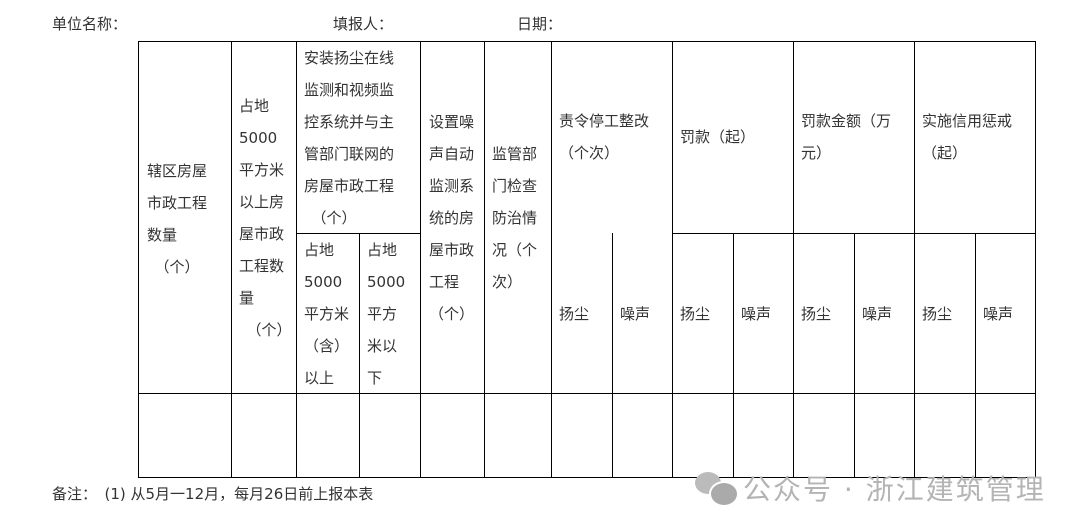 The width and height of the screenshot is (1077, 529). Describe the element at coordinates (177, 219) in the screenshot. I see `header-cell-project-count: 辖区房屋 市政工程 数量 （个）` at that location.